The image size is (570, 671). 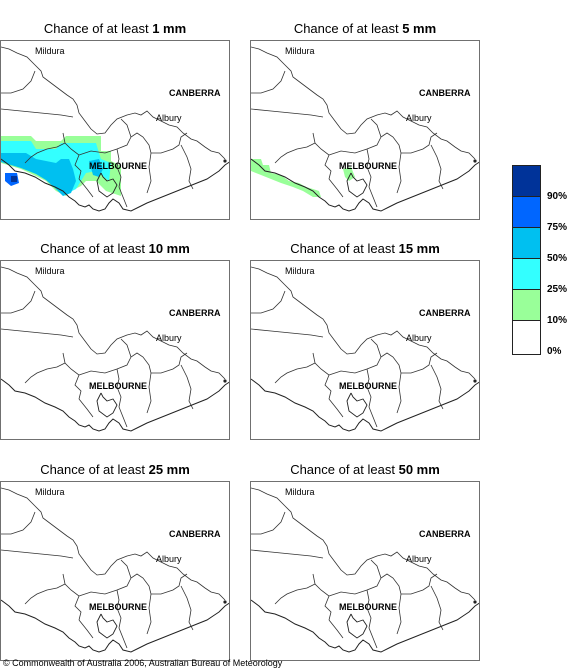 I want to click on map-panel-5mm: Mildura CANBERRA Albury MELBOURNE, so click(x=365, y=130).